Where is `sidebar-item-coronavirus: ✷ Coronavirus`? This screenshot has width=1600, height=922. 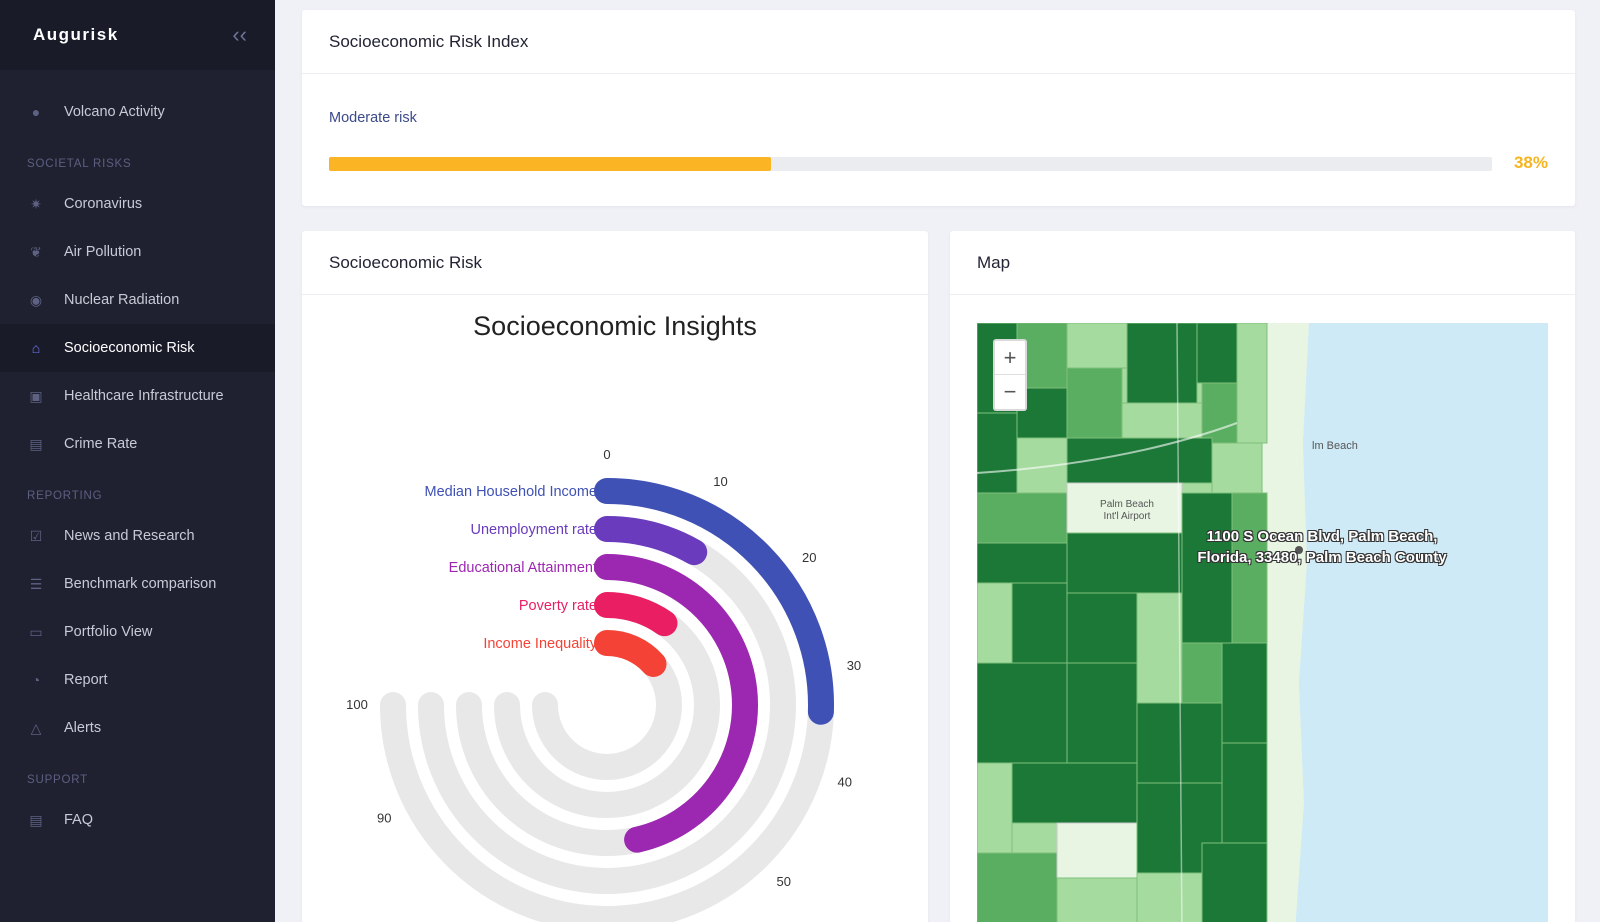
sidebar-item-coronavirus: ✷ Coronavirus is located at coordinates (137, 204).